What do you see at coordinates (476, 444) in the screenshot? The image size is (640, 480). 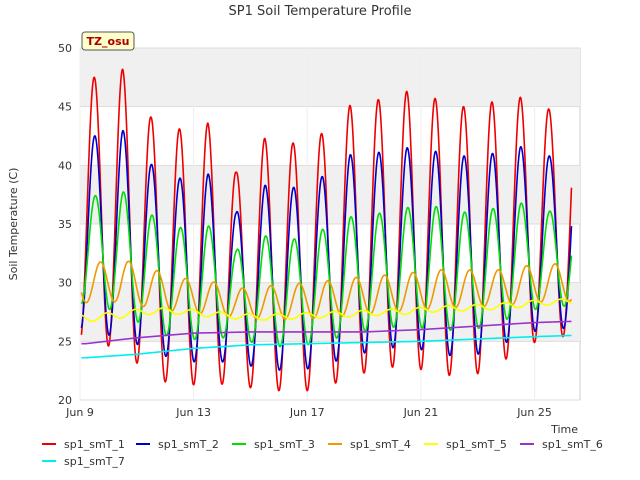 I see `legend-label-sp1_smT_5: sp1_smT_5` at bounding box center [476, 444].